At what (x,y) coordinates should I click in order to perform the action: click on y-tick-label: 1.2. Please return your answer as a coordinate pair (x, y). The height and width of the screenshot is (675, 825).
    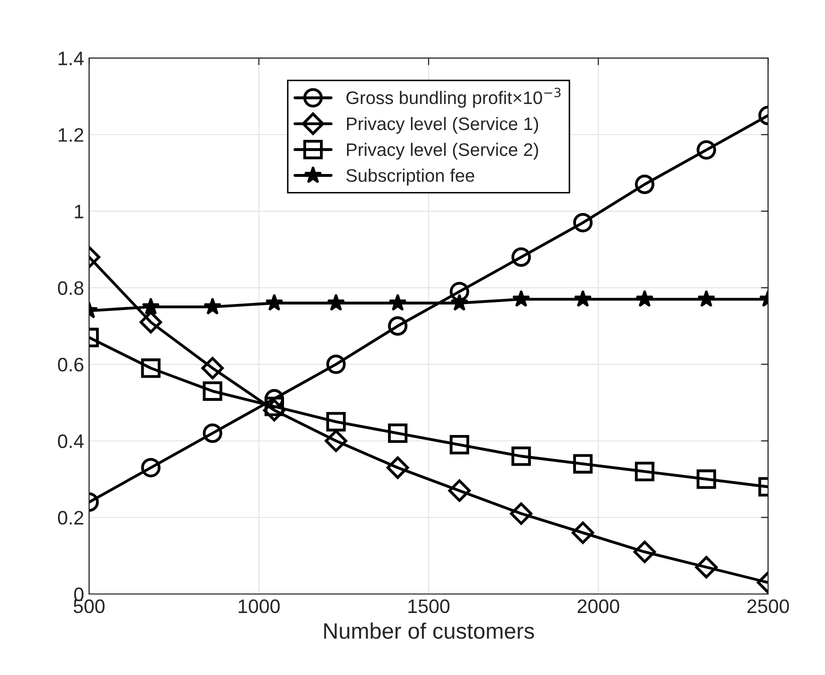
    Looking at the image, I should click on (71, 135).